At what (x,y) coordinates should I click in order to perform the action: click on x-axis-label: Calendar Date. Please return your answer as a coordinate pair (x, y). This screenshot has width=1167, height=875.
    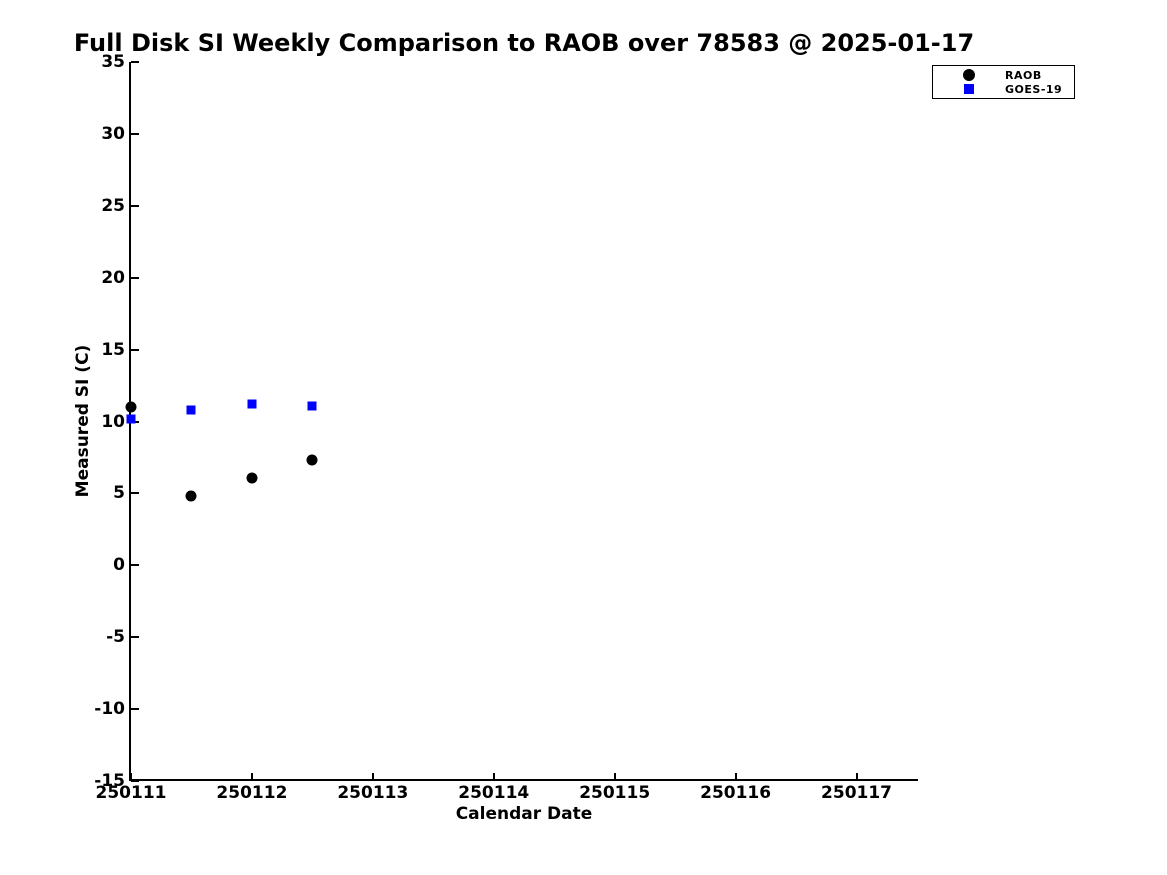
    Looking at the image, I should click on (524, 814).